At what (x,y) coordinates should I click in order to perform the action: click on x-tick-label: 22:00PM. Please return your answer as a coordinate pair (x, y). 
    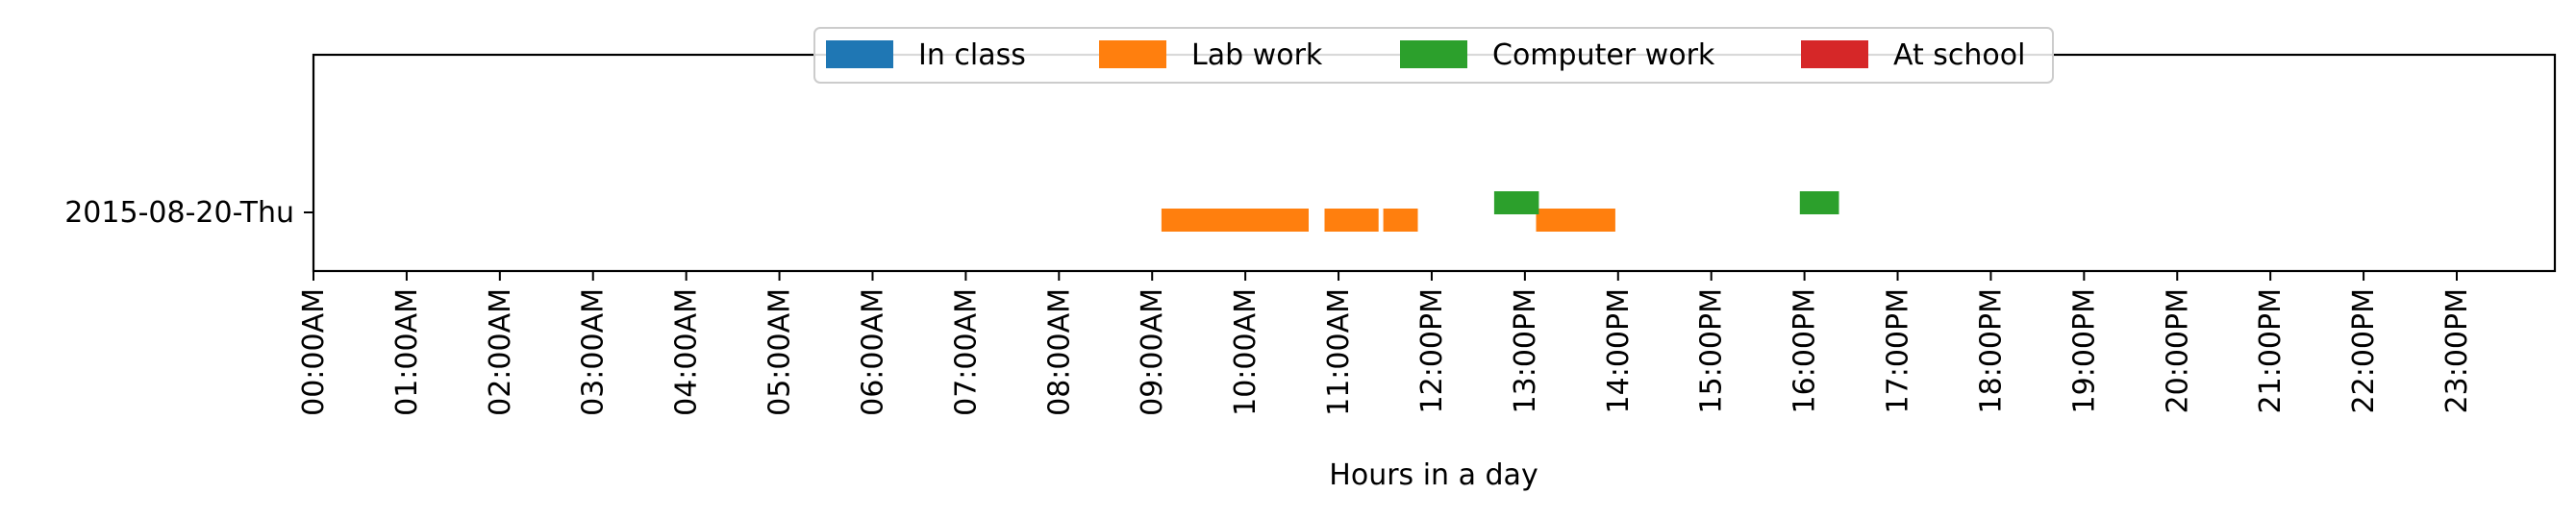
    Looking at the image, I should click on (2364, 350).